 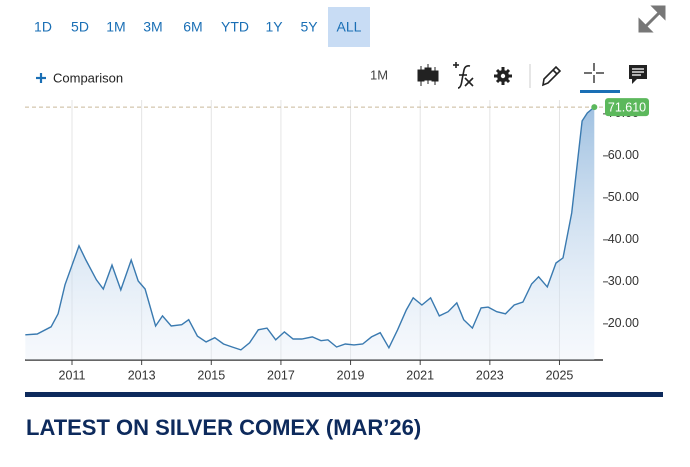 I want to click on studies-icon, so click(x=463, y=75).